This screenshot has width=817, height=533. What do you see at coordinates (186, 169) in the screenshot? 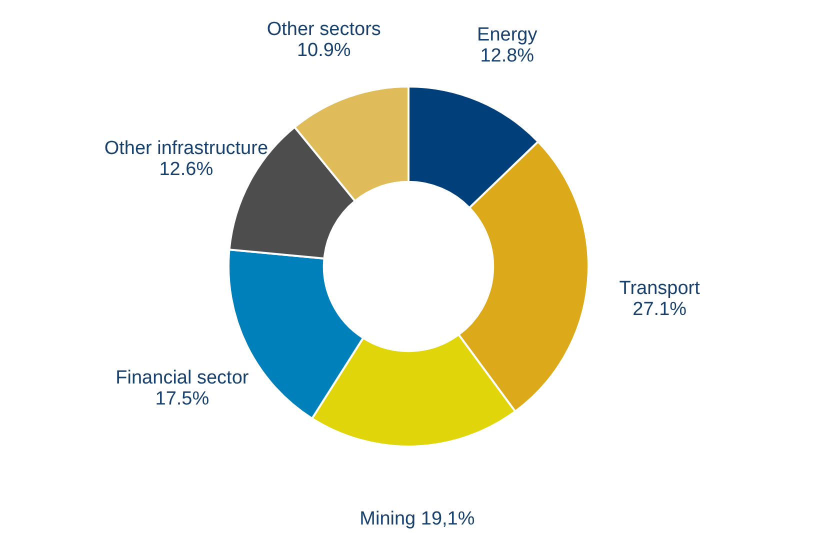
I see `data-label: 12.6%` at bounding box center [186, 169].